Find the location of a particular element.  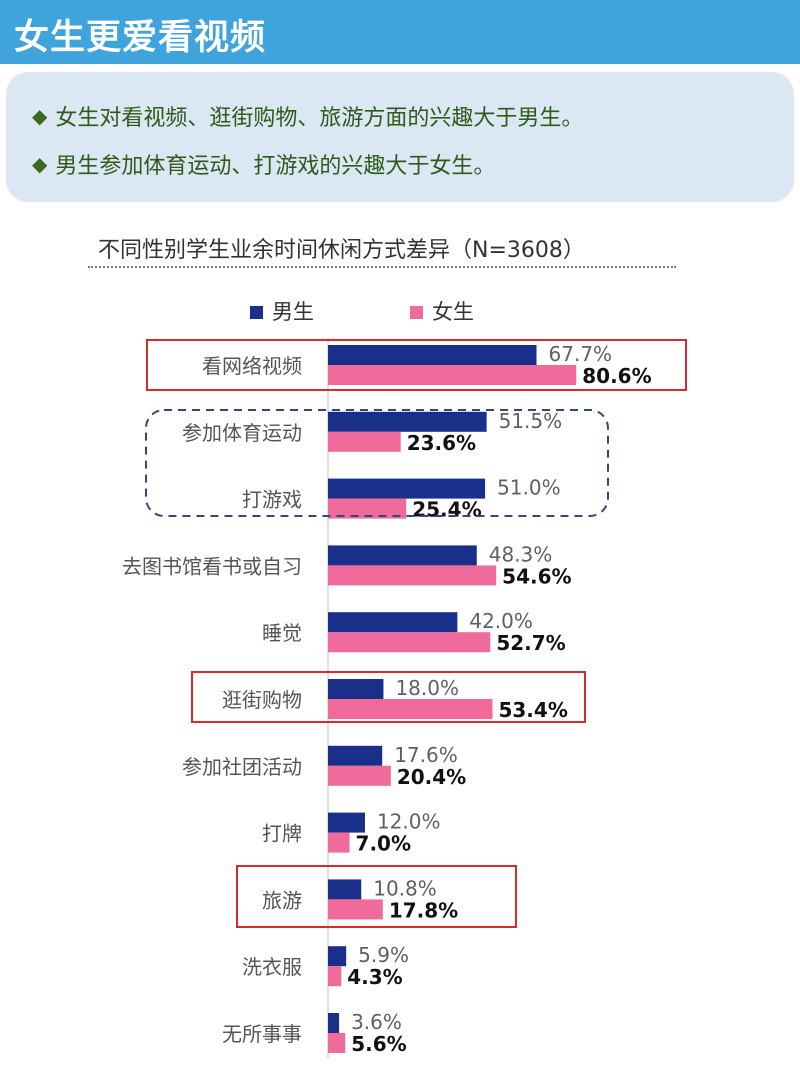

summary-point-2: ◆ 男生参加体育运动、打游戏的兴趣大于女生。 is located at coordinates (263, 164).